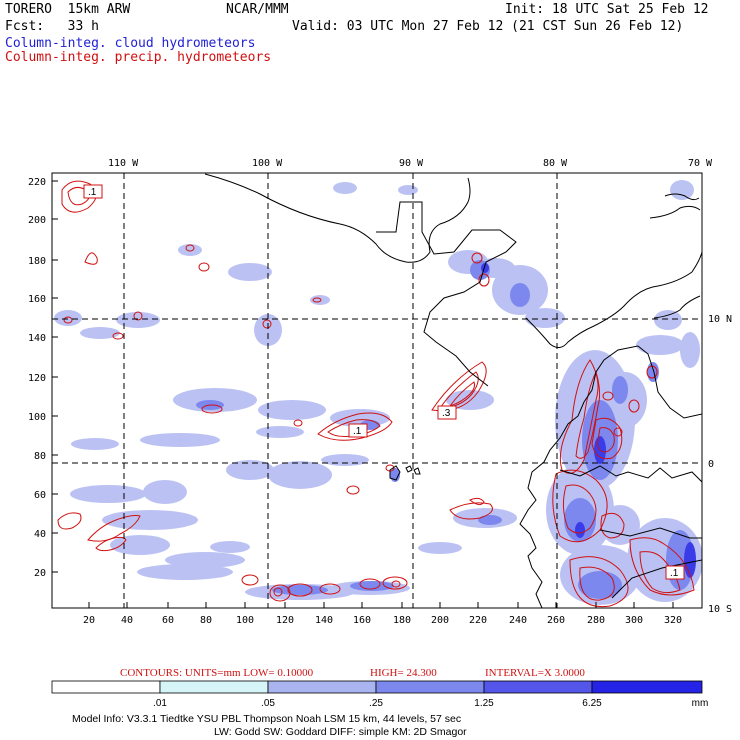 Image resolution: width=740 pixels, height=740 pixels. I want to click on x-tick-label: 140, so click(324, 620).